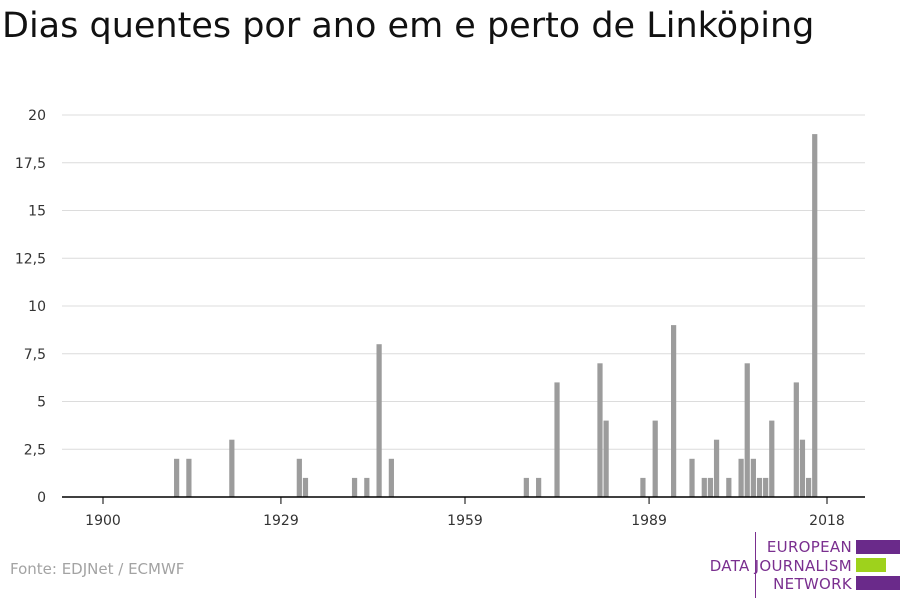 This screenshot has width=900, height=600. What do you see at coordinates (780, 566) in the screenshot?
I see `logo-text-data-journalism: DATA JOURNALISM` at bounding box center [780, 566].